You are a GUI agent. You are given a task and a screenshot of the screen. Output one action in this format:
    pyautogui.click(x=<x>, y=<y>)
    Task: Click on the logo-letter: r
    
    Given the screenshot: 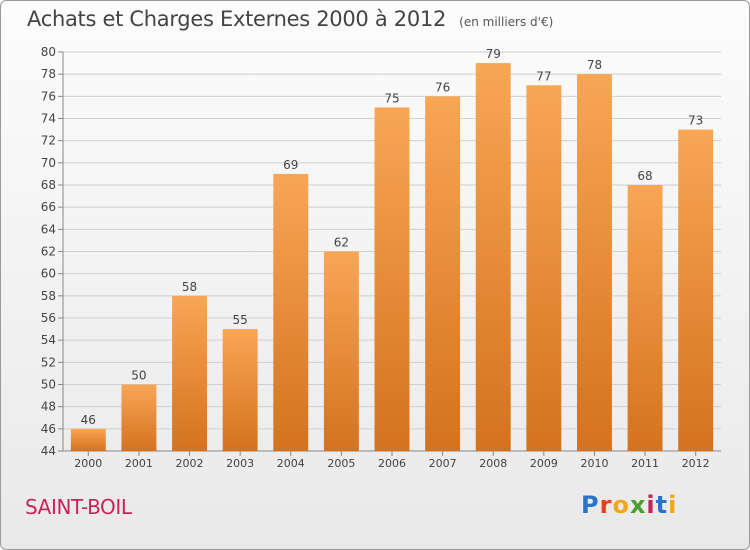 What is the action you would take?
    pyautogui.click(x=606, y=505)
    